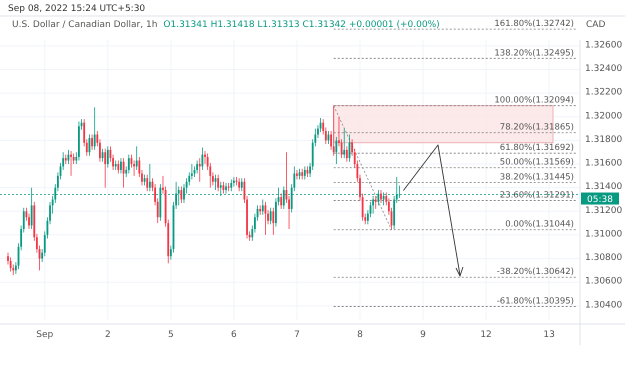 This screenshot has height=367, width=625. What do you see at coordinates (107, 335) in the screenshot?
I see `x-tick-label: 2` at bounding box center [107, 335].